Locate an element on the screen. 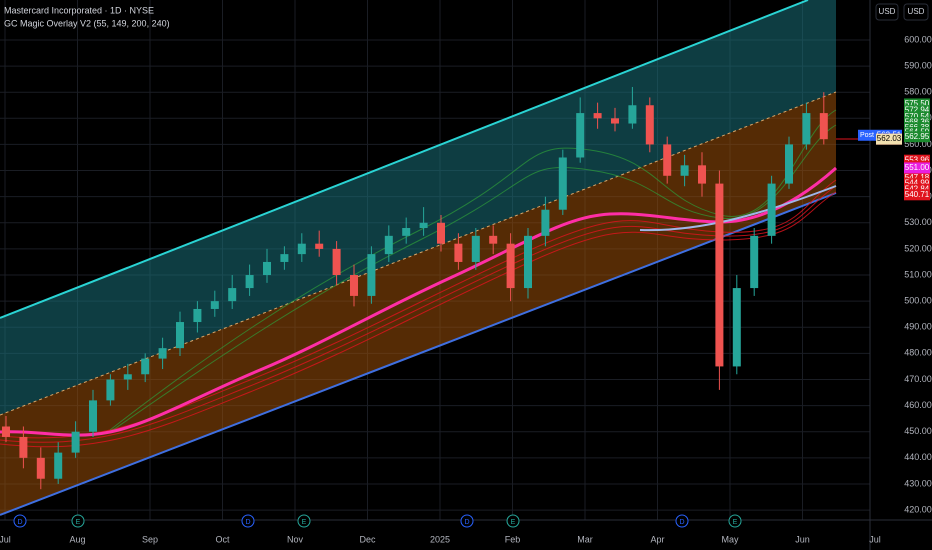  price-tag-label: 562.95 is located at coordinates (917, 136).